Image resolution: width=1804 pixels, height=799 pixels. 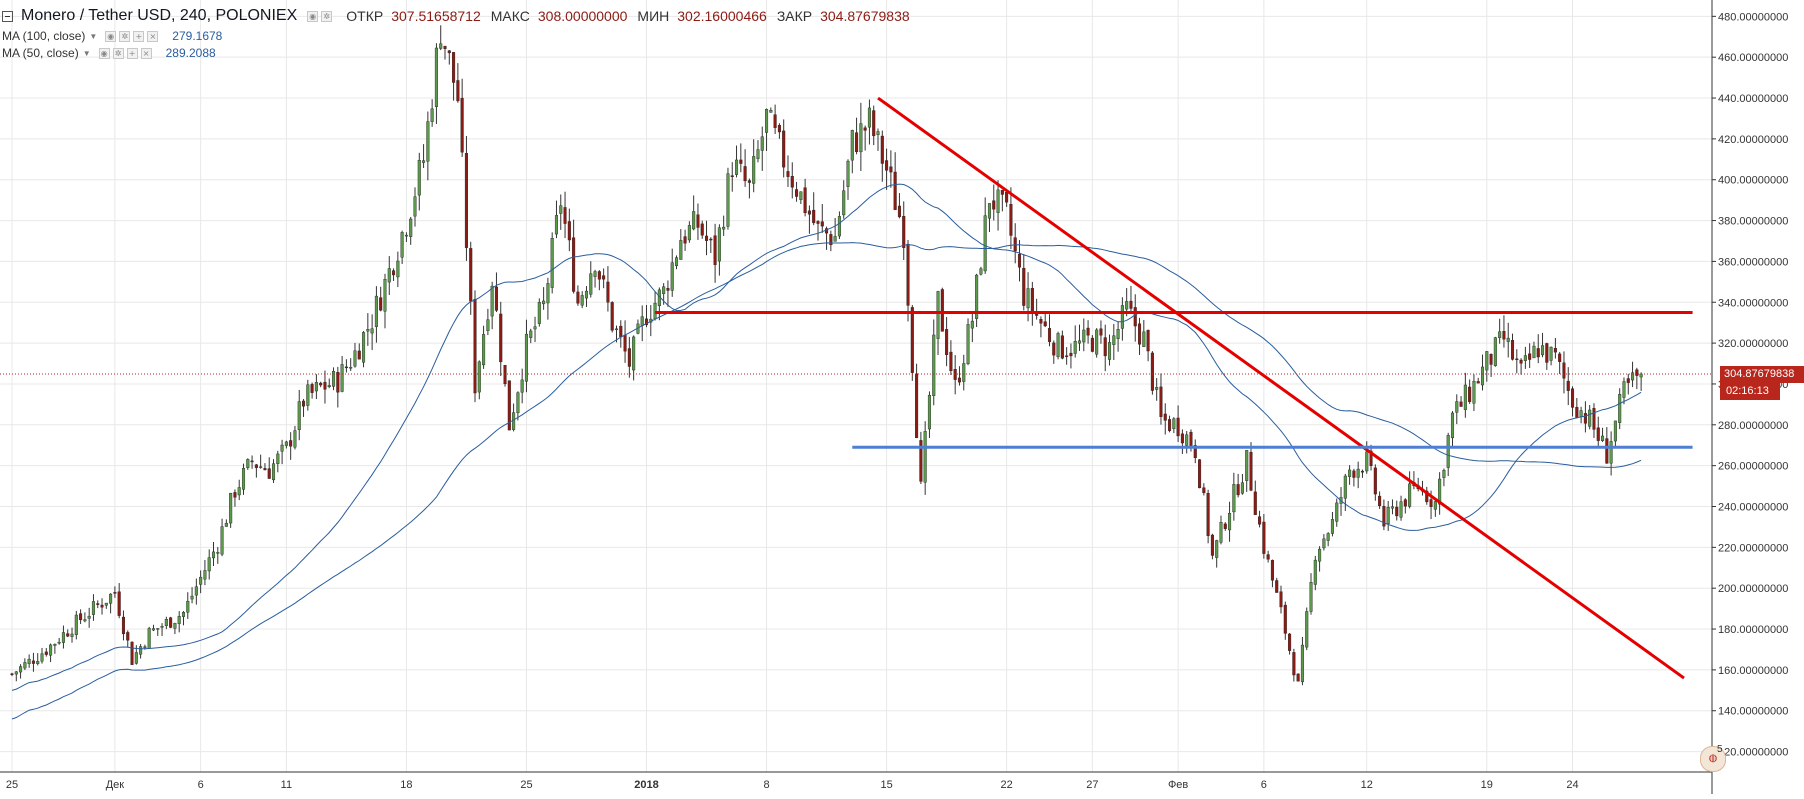 I want to click on x-tick-label: 8, so click(x=766, y=785).